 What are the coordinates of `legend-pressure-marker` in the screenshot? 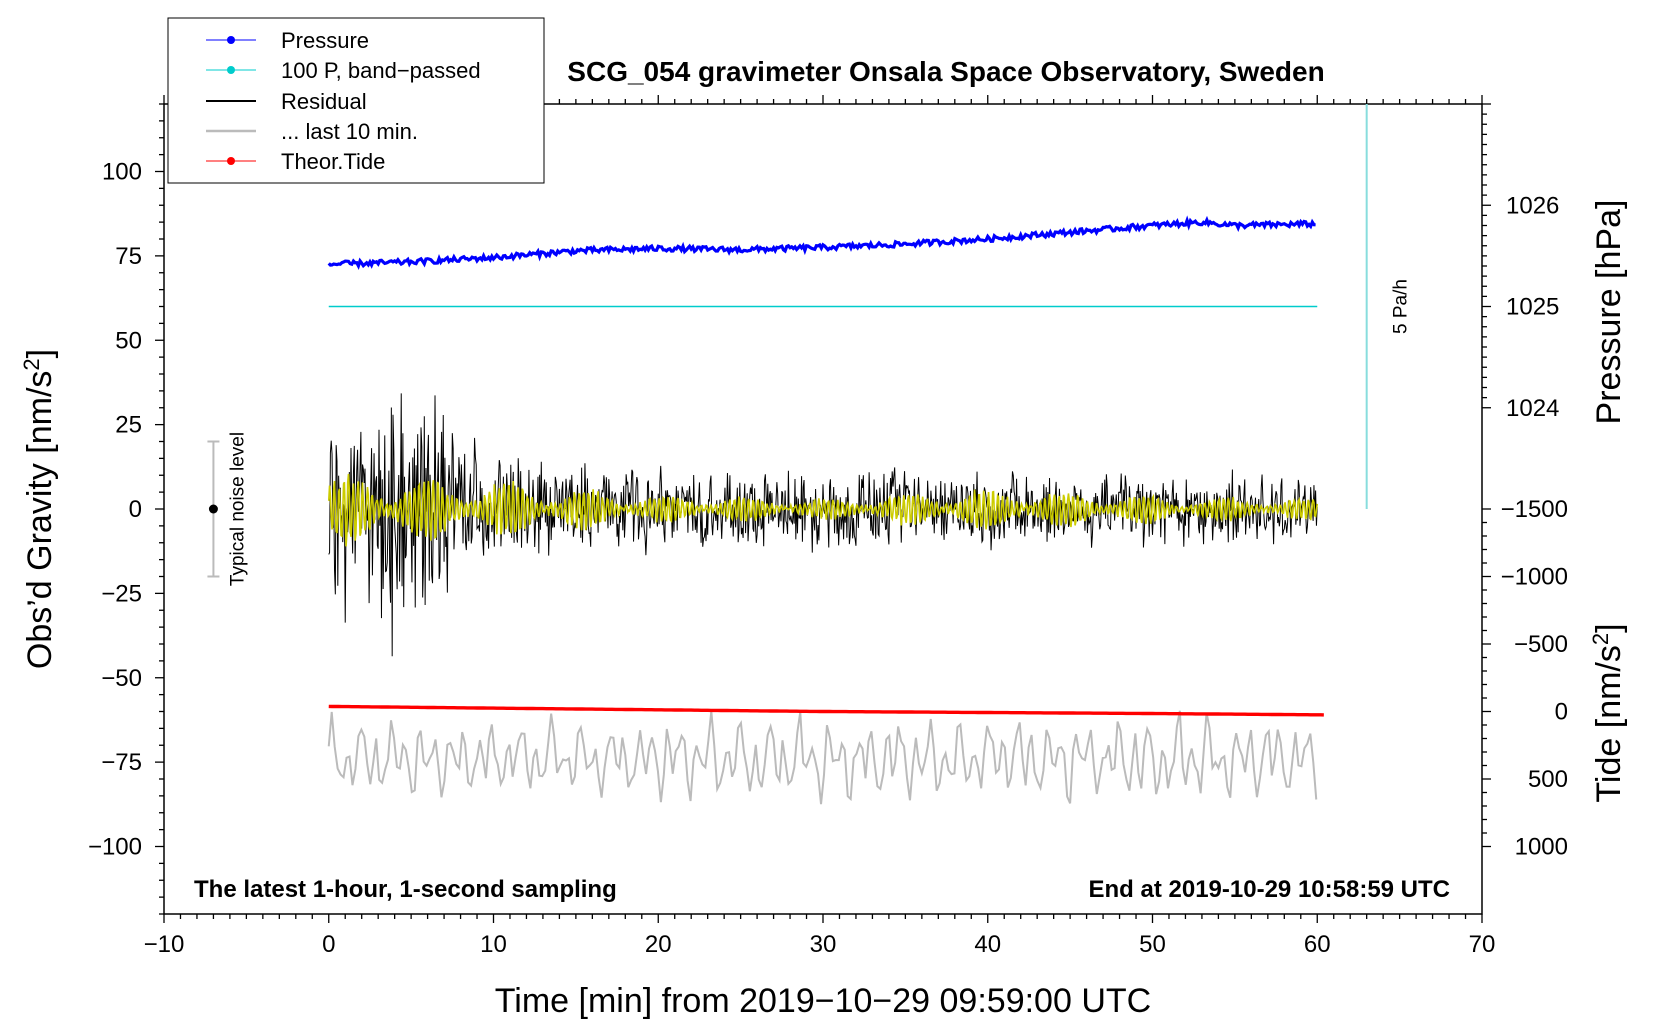 It's located at (231, 40).